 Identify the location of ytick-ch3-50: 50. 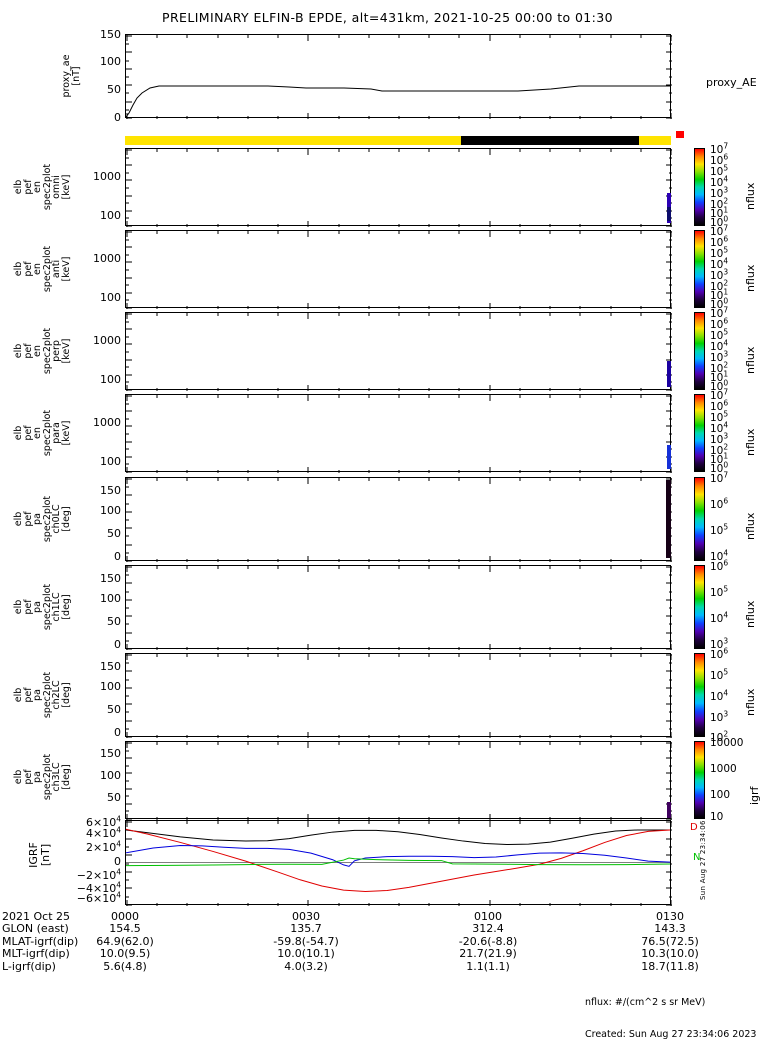
(114, 797).